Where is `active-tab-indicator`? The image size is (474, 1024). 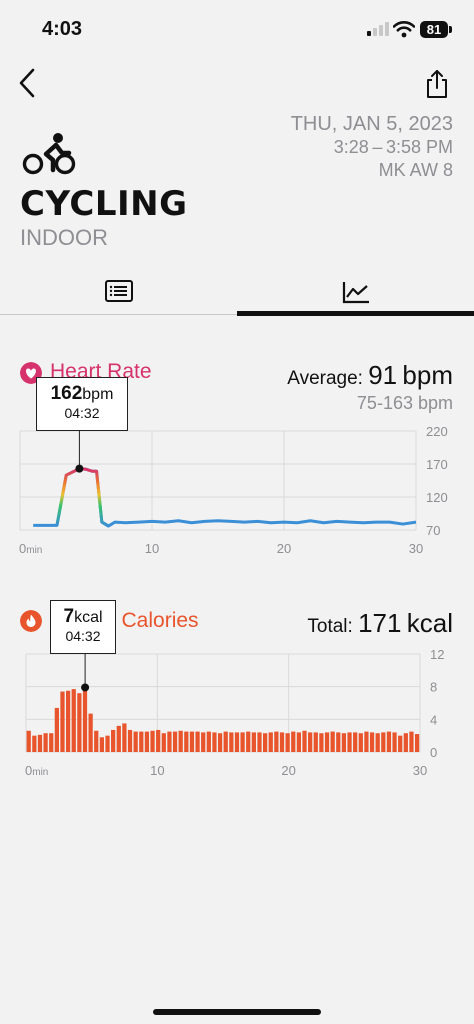
active-tab-indicator is located at coordinates (355, 313).